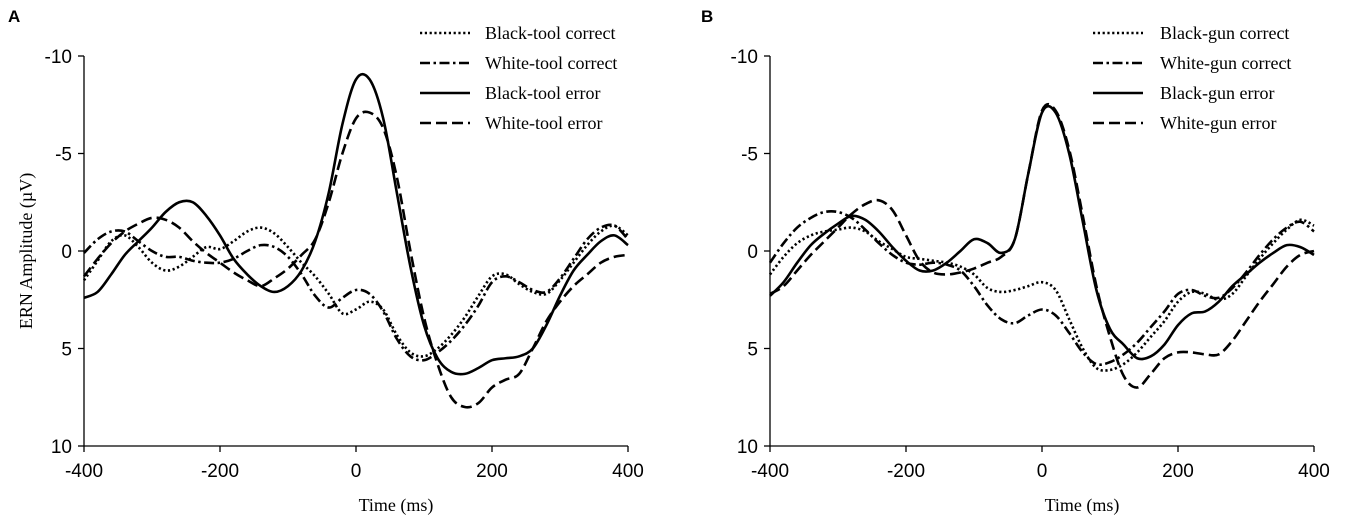  What do you see at coordinates (628, 471) in the screenshot?
I see `panel-a-x-tick-label: 400` at bounding box center [628, 471].